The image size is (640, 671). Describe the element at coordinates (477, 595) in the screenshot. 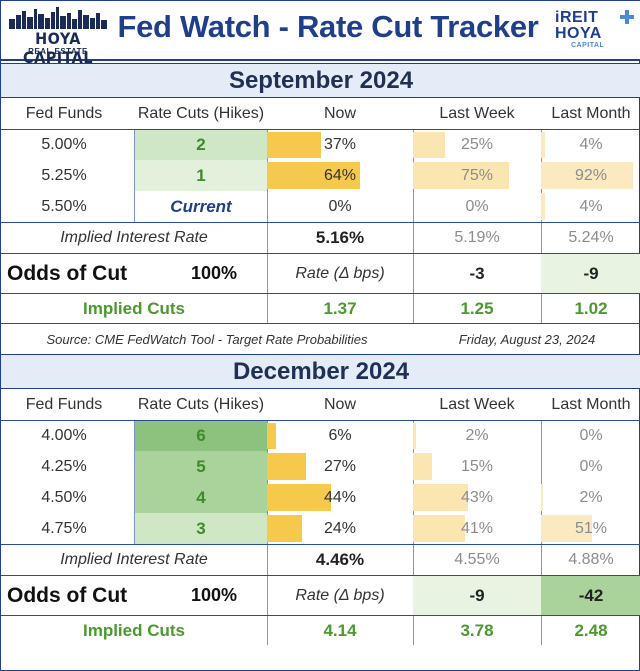

I see `rate-change-week: -9` at that location.